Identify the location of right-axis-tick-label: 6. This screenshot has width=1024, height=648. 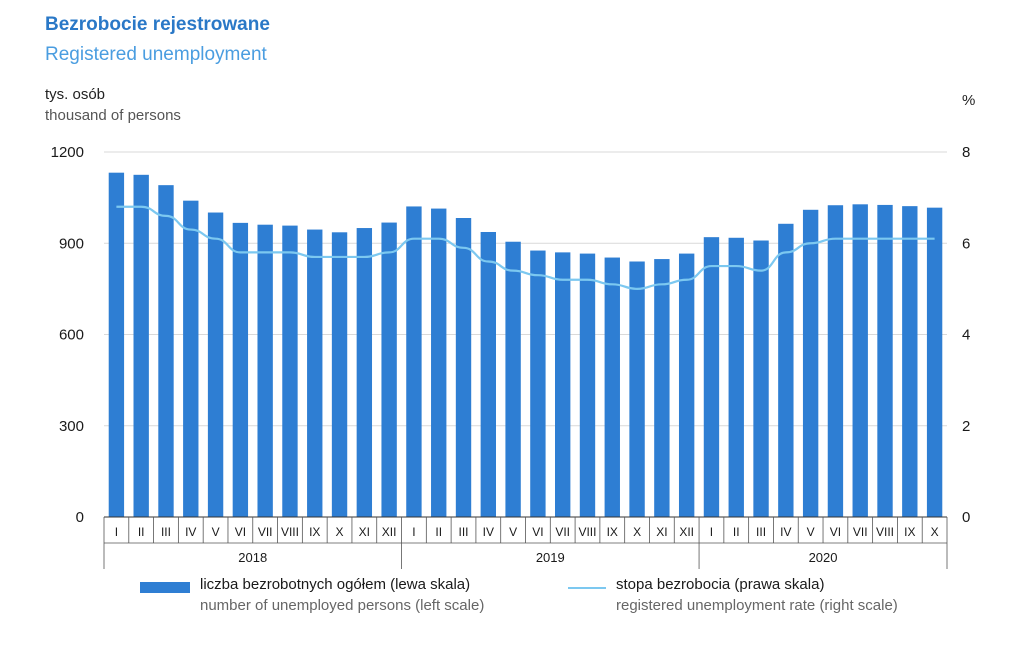
(966, 243).